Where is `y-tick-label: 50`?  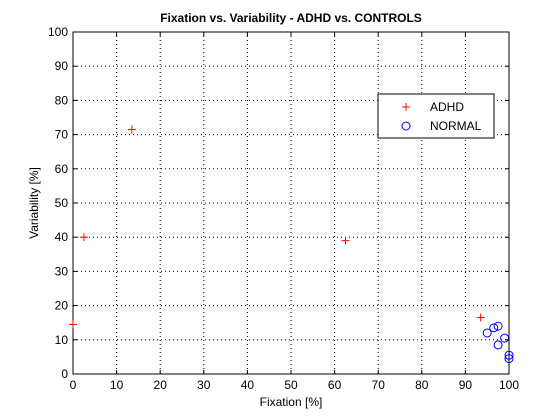 y-tick-label: 50 is located at coordinates (62, 203).